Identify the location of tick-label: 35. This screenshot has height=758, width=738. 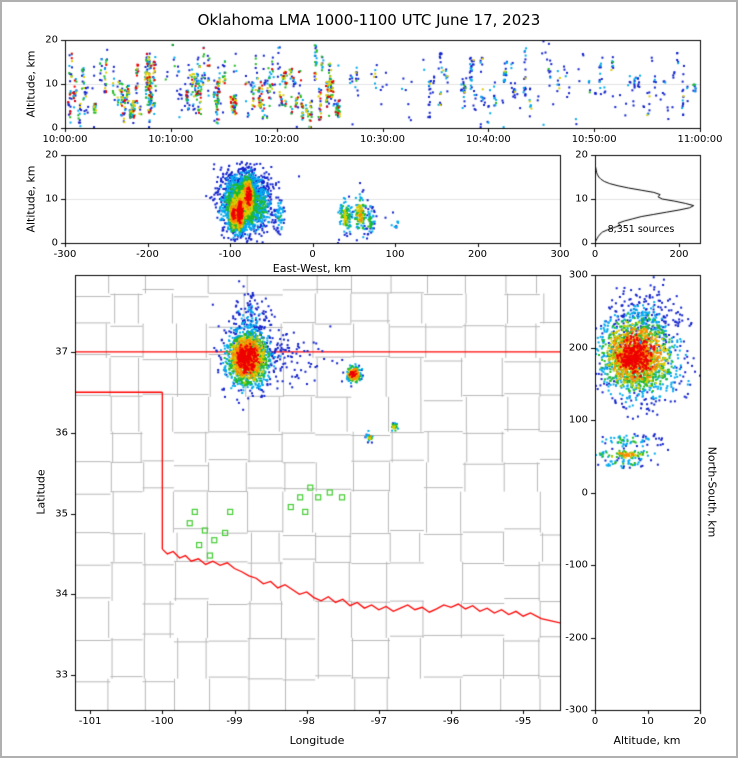
(61, 514).